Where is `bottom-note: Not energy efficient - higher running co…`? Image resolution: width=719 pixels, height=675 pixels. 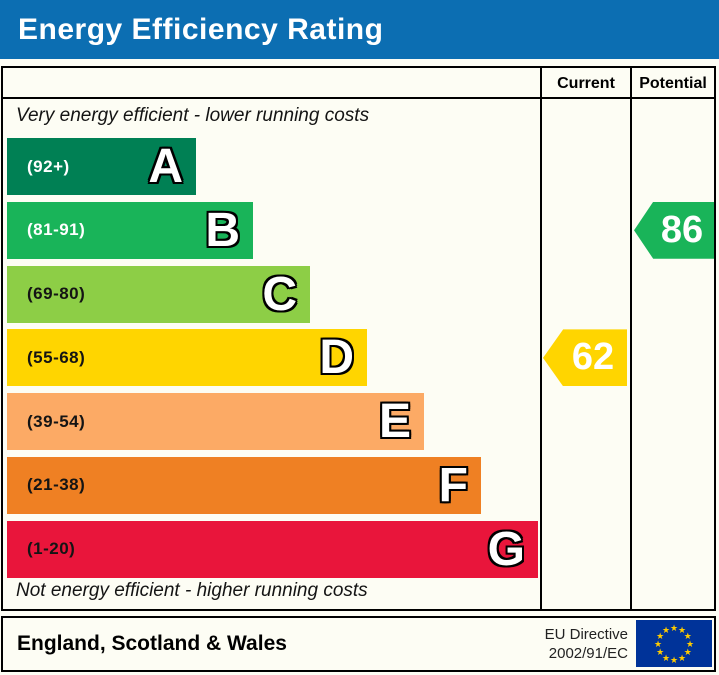
bottom-note: Not energy efficient - higher running co… is located at coordinates (192, 590).